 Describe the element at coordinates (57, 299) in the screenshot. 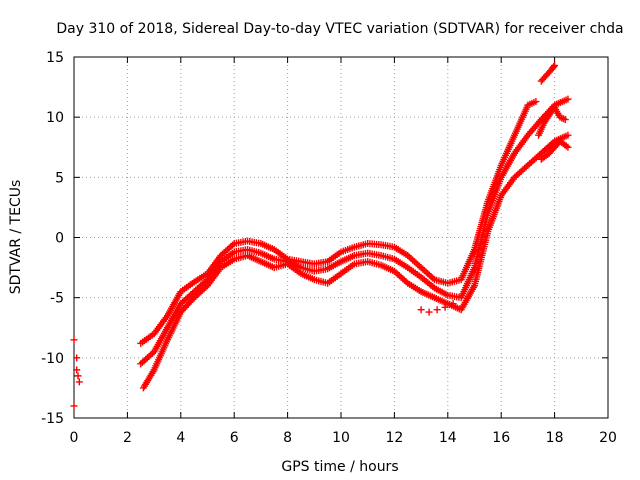

I see `y-tick-label: -5` at that location.